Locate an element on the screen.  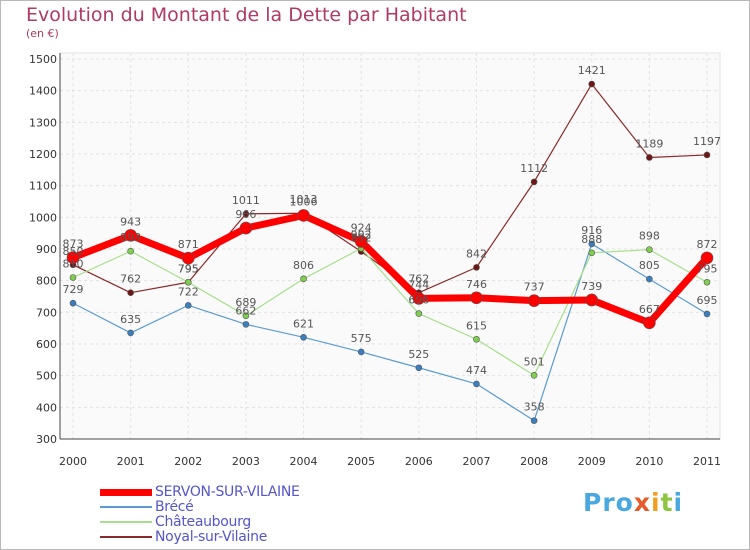
data-label: 1006 is located at coordinates (304, 201).